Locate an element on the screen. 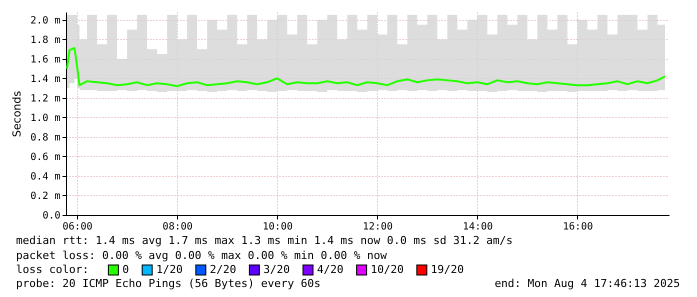 This screenshot has width=697, height=297. y-tick-label: 0.0 is located at coordinates (51, 216).